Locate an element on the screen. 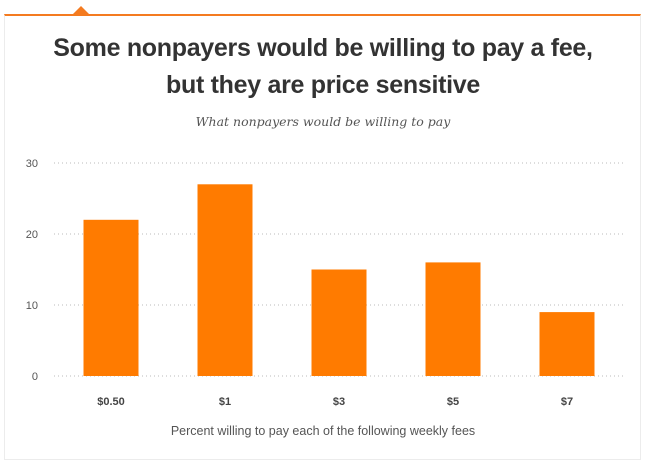  x-tick-label: $5 is located at coordinates (453, 402).